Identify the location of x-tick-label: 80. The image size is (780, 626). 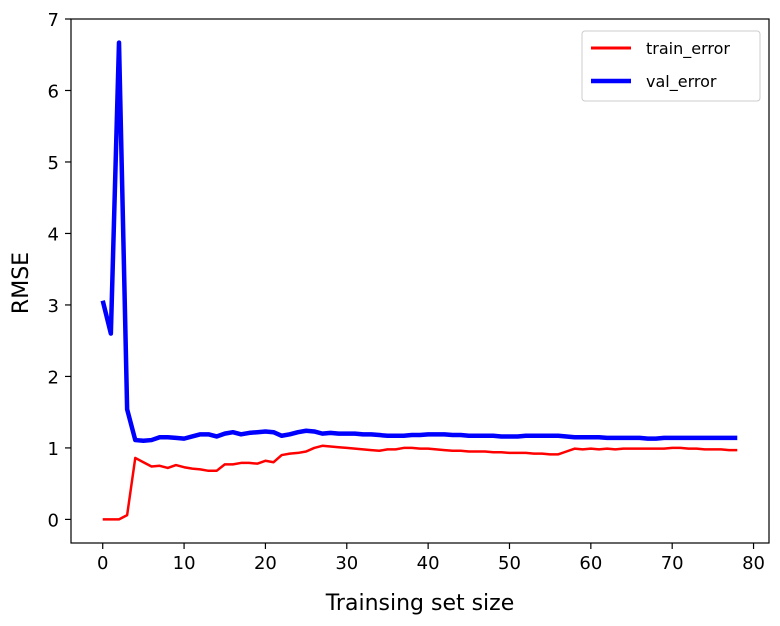
(753, 563).